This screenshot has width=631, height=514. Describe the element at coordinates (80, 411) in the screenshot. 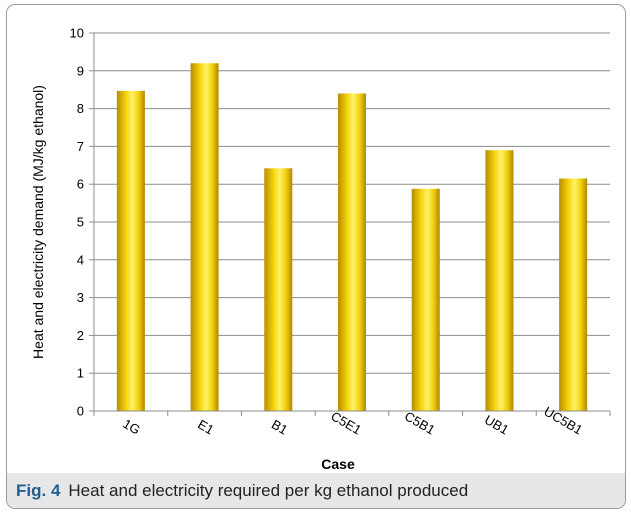

I see `y-tick-label: 0` at that location.